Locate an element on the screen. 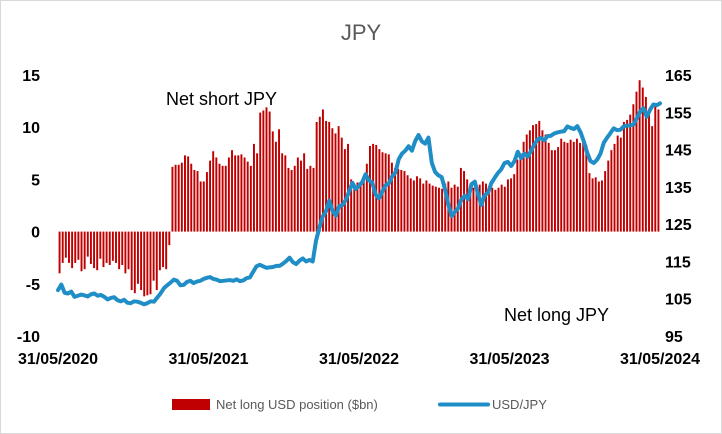 This screenshot has width=722, height=434. left-tick-label: 10 is located at coordinates (31, 128).